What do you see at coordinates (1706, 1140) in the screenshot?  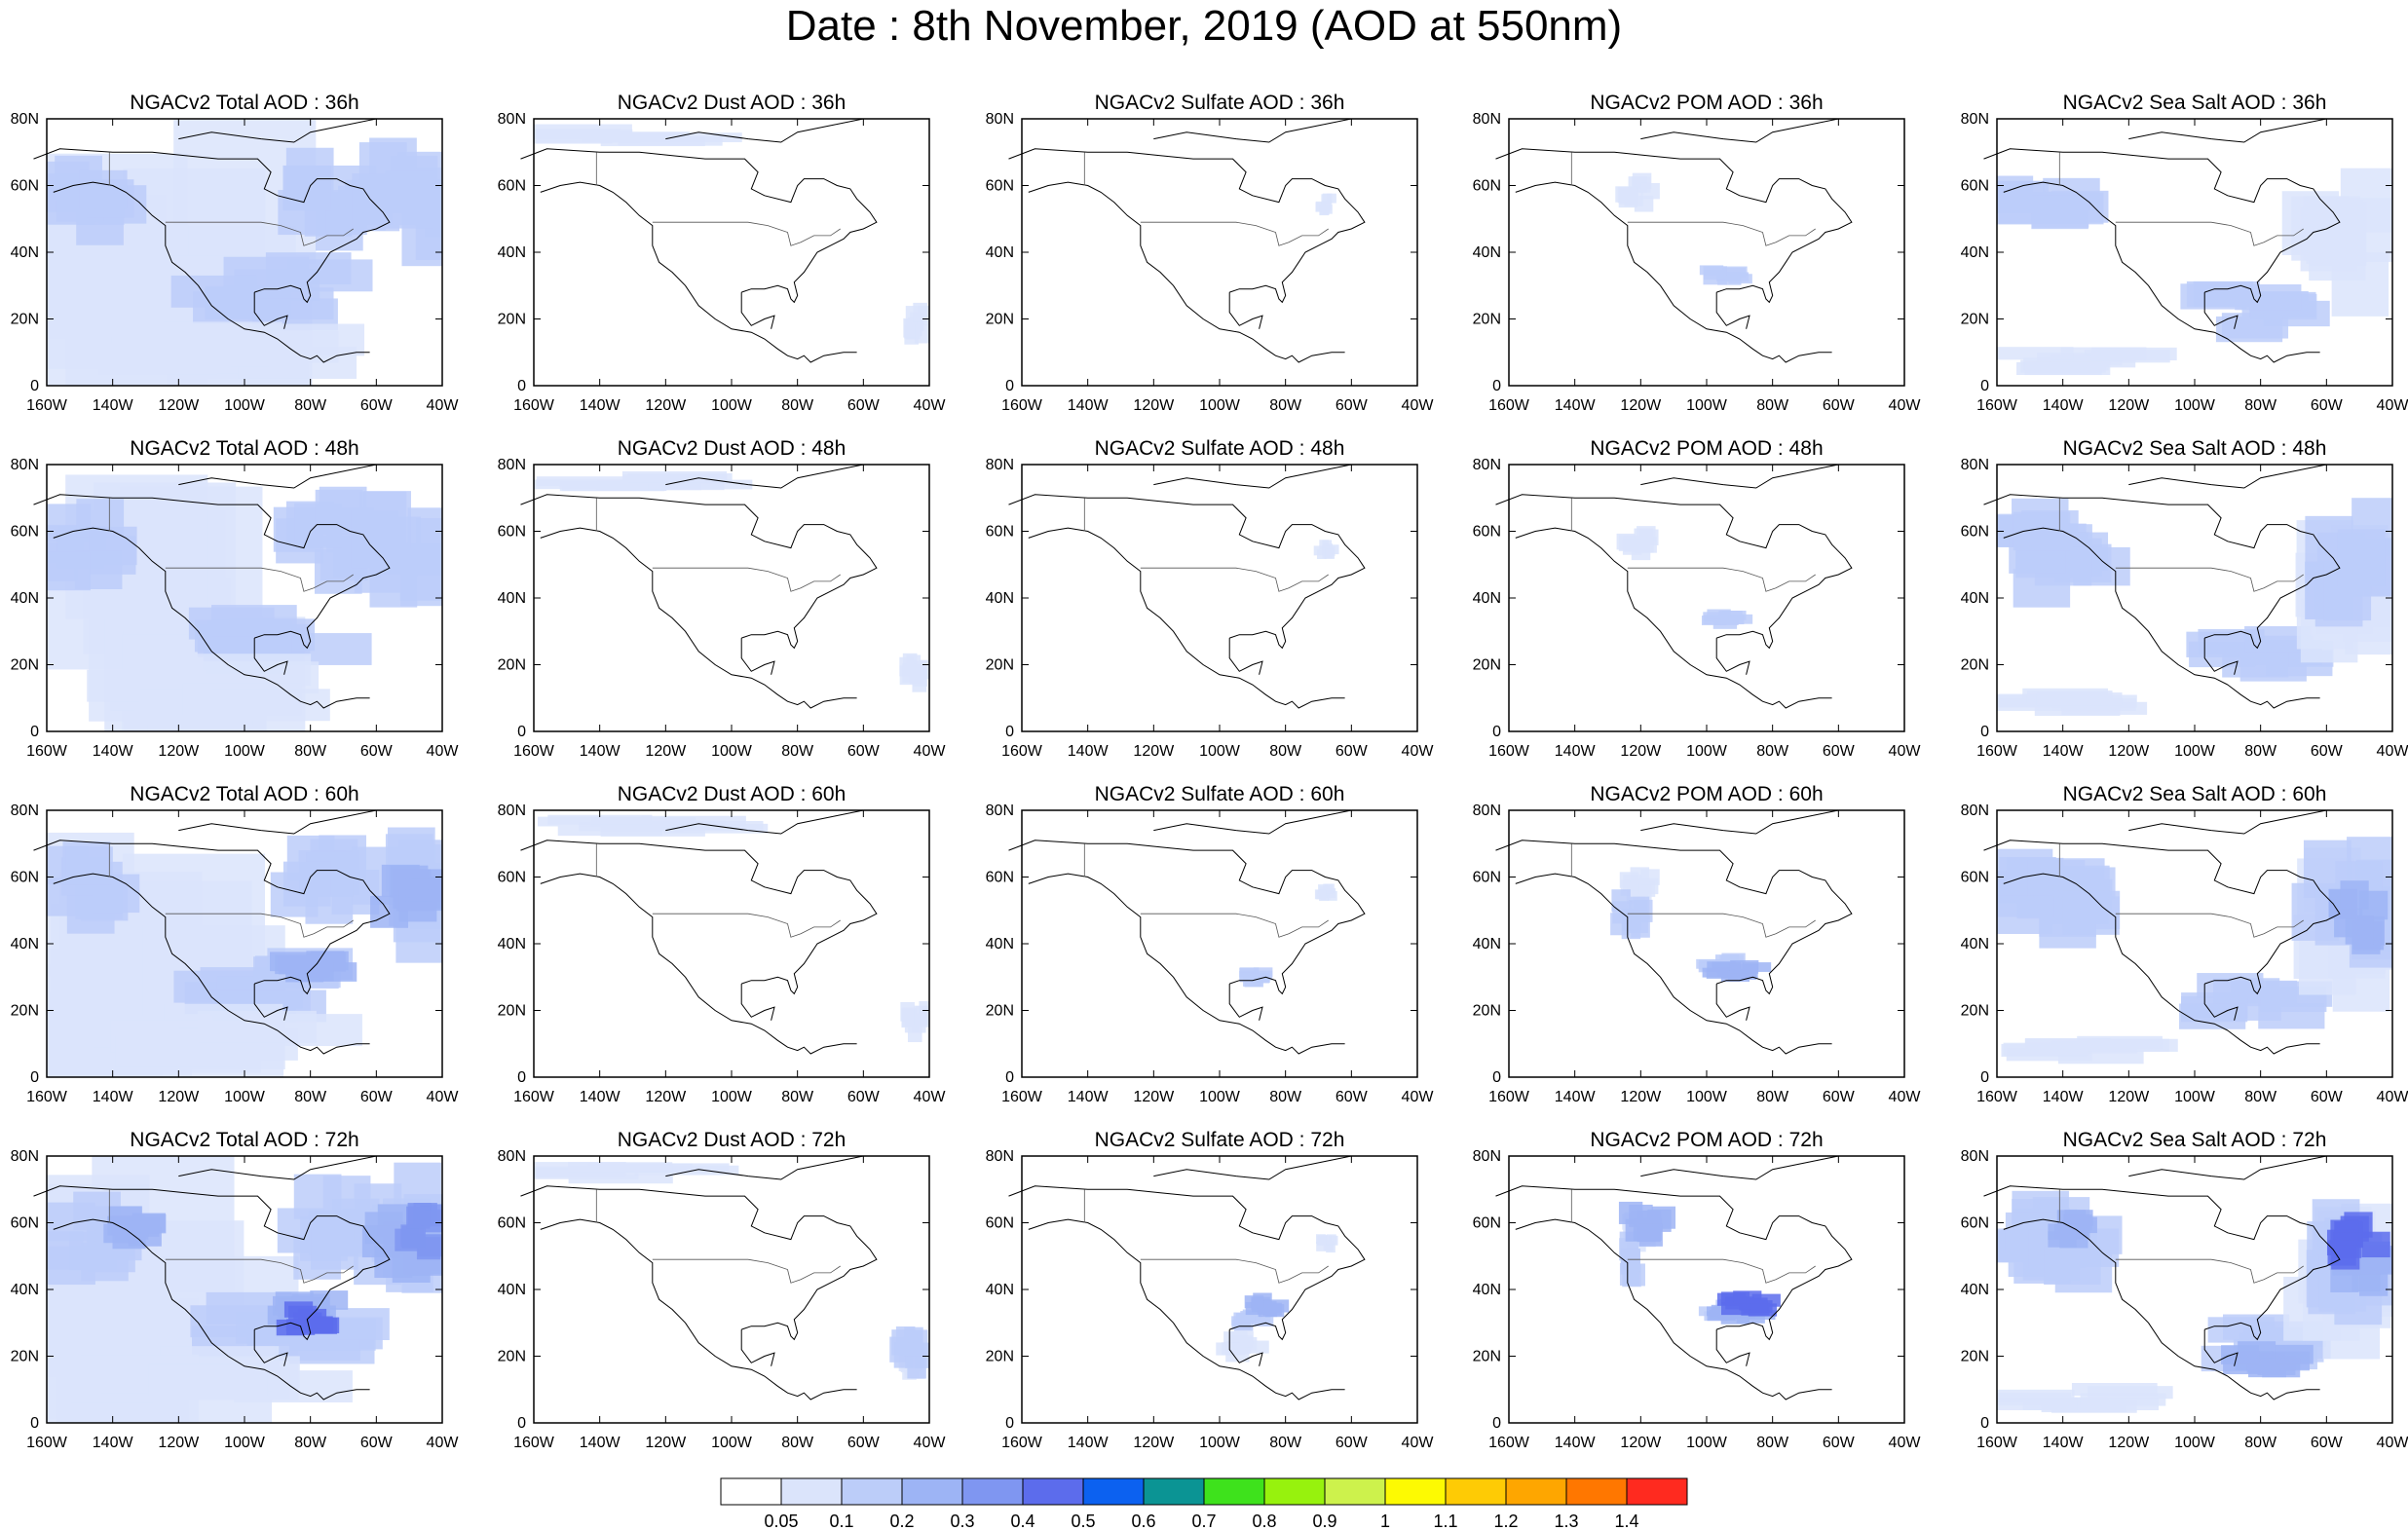 I see `panel-title: NGACv2 POM AOD : 72h` at bounding box center [1706, 1140].